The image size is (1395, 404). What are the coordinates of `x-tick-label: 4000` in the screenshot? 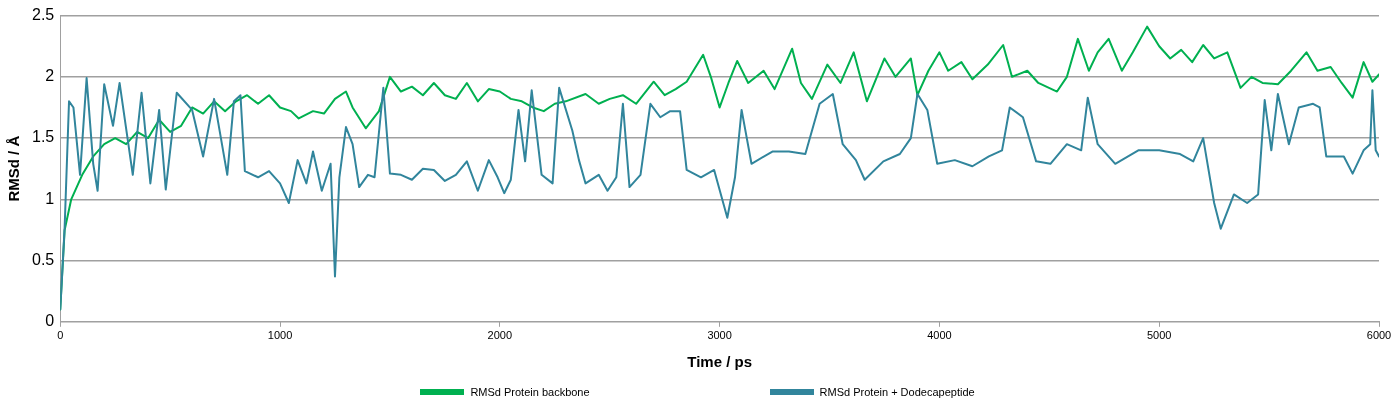 It's located at (939, 335).